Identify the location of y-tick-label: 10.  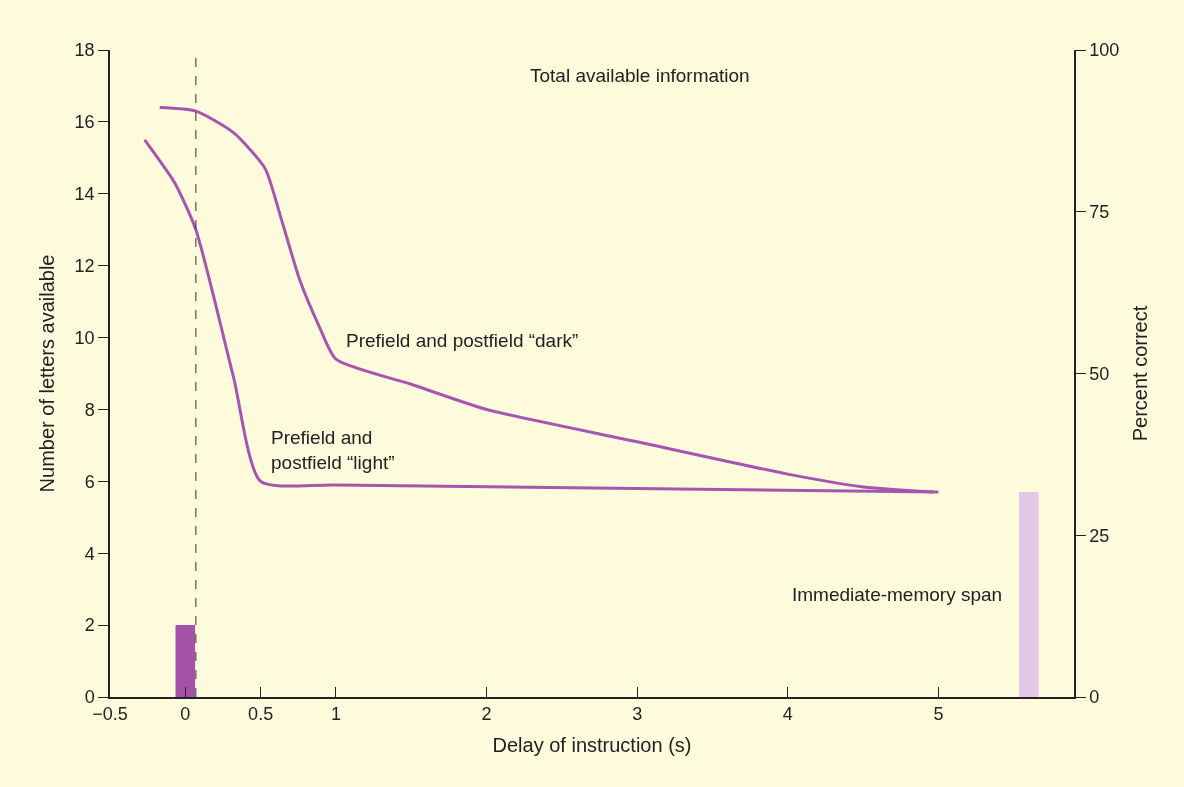
(84, 337).